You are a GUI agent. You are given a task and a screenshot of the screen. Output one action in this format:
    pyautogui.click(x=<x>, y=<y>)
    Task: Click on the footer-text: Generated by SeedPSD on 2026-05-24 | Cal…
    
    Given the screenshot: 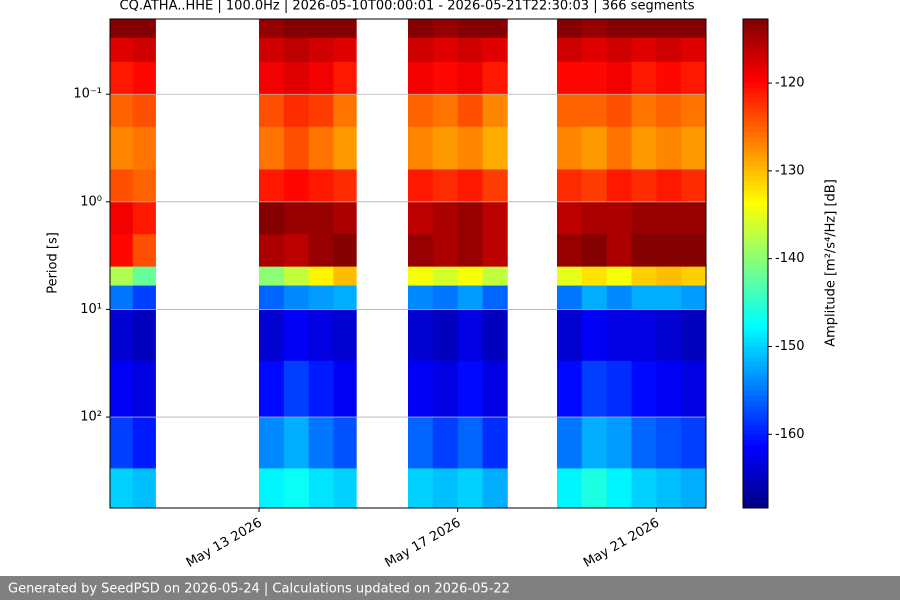 What is the action you would take?
    pyautogui.click(x=259, y=589)
    